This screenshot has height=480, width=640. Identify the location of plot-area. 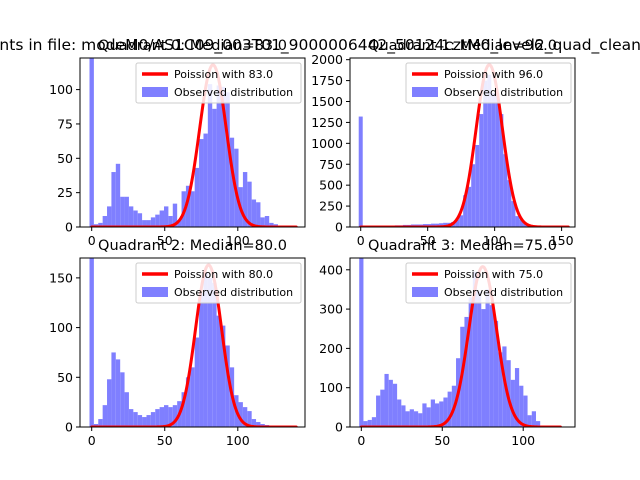
(460, 342).